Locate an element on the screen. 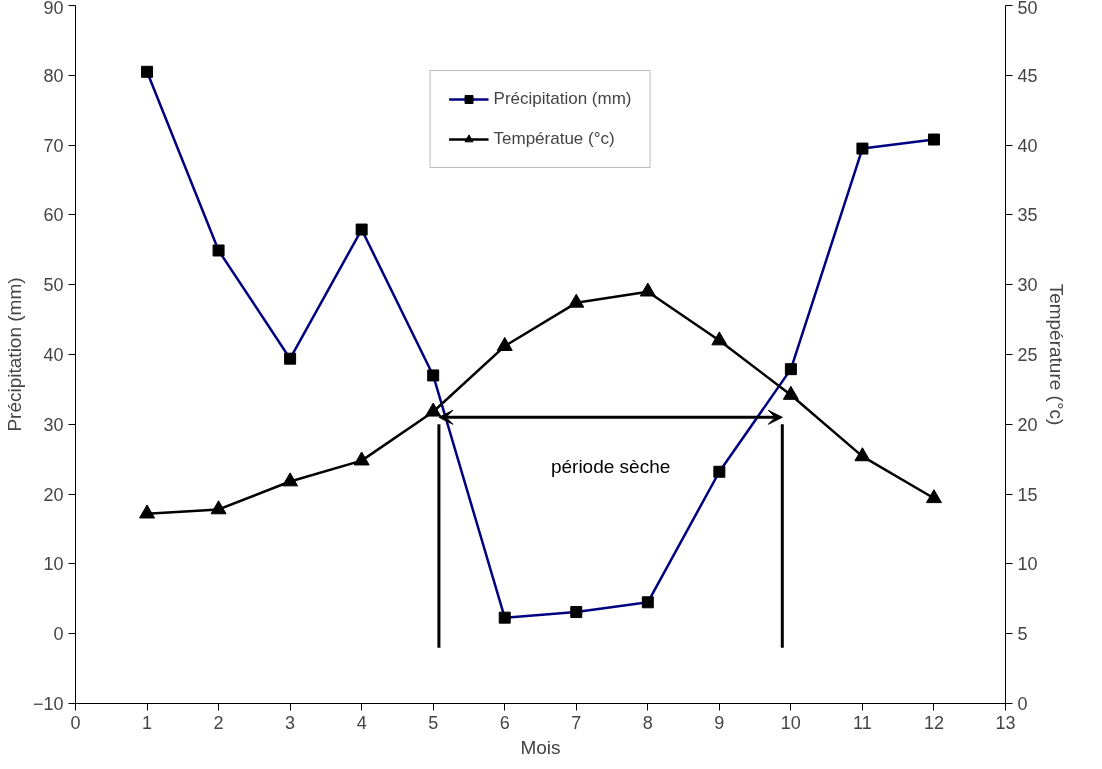  y2-tick-label: 15 is located at coordinates (1027, 494).